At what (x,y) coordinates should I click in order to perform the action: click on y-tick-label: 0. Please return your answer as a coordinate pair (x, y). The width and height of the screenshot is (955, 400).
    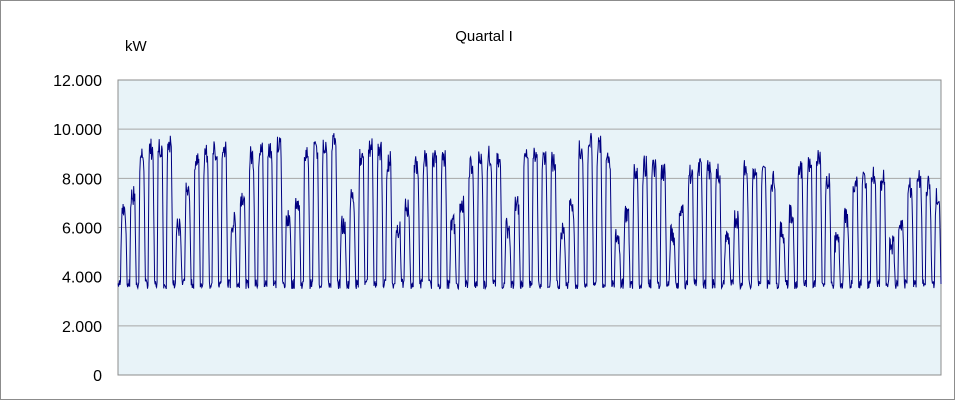
    Looking at the image, I should click on (97, 376).